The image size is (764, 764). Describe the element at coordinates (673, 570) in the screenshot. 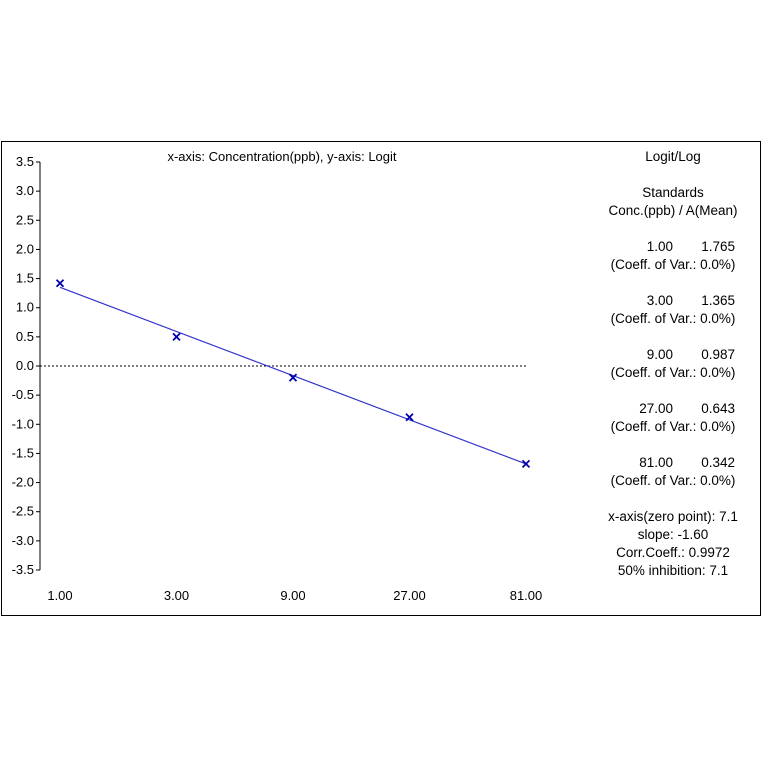

I see `stat-inhibition: 50% inhibition: 7.1` at that location.